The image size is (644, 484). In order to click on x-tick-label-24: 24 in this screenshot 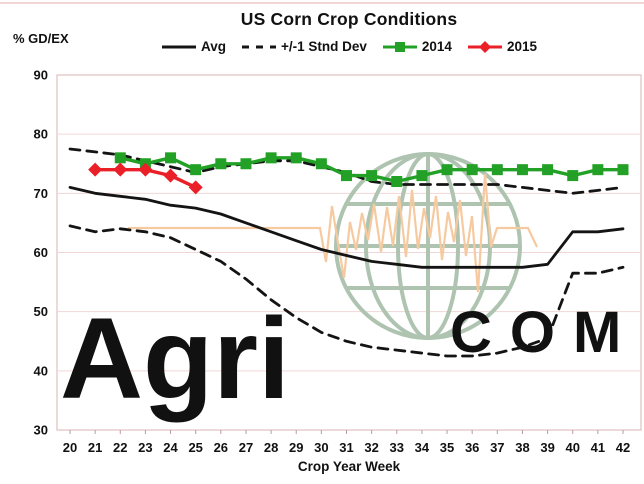, I will do `click(170, 447)`.